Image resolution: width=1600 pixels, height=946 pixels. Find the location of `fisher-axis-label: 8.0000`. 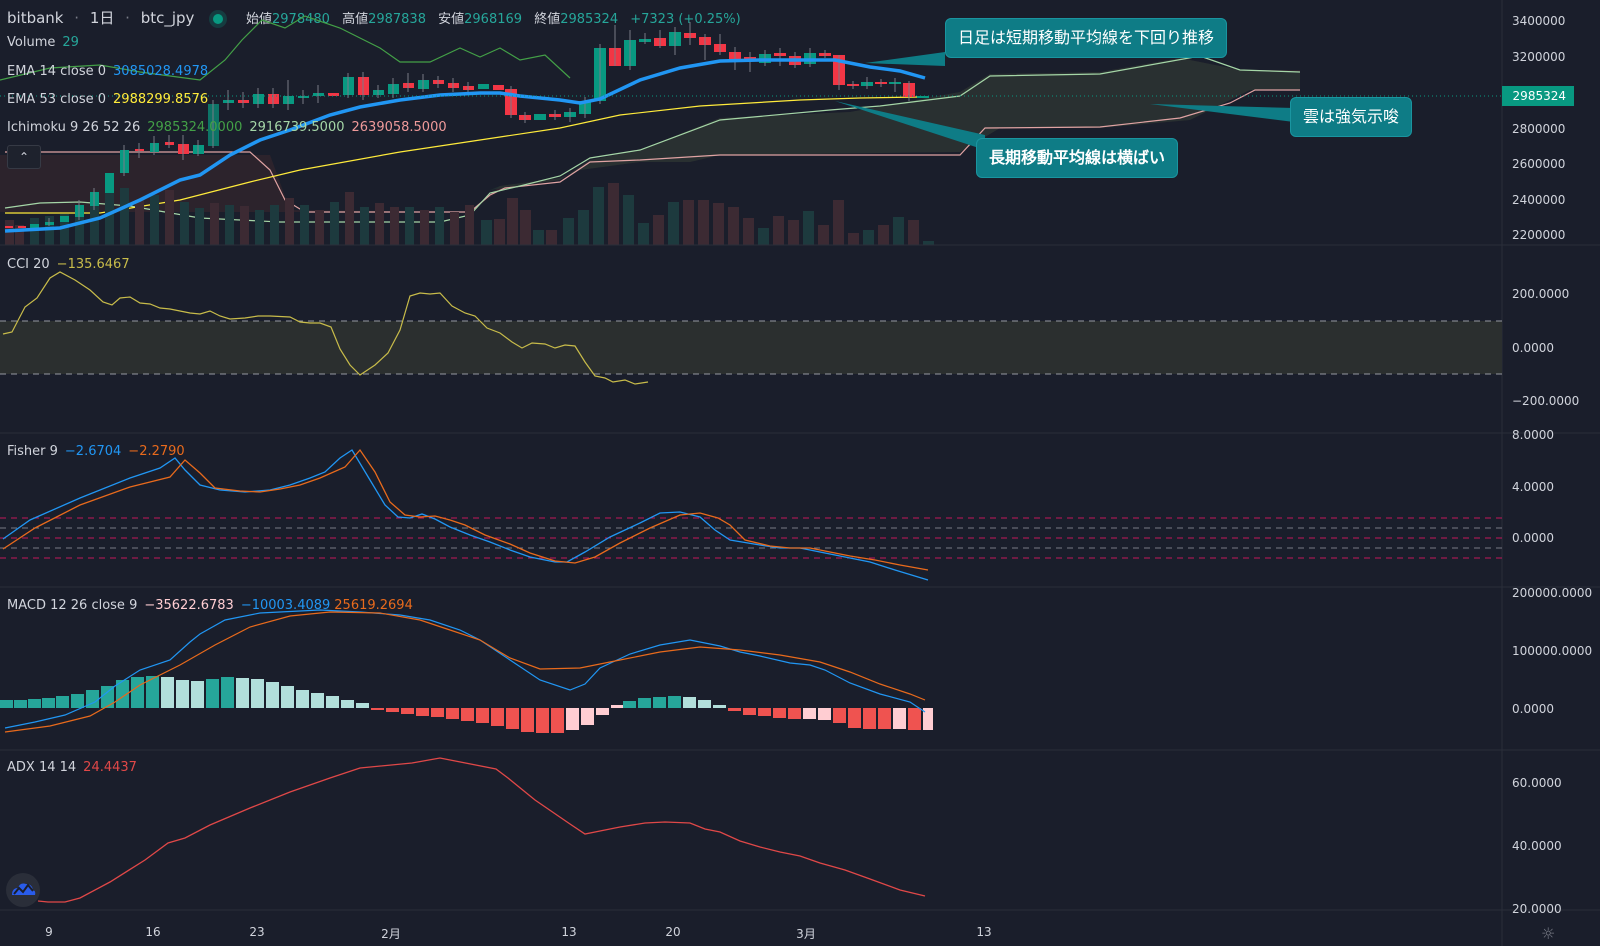

fisher-axis-label: 8.0000 is located at coordinates (1533, 435).